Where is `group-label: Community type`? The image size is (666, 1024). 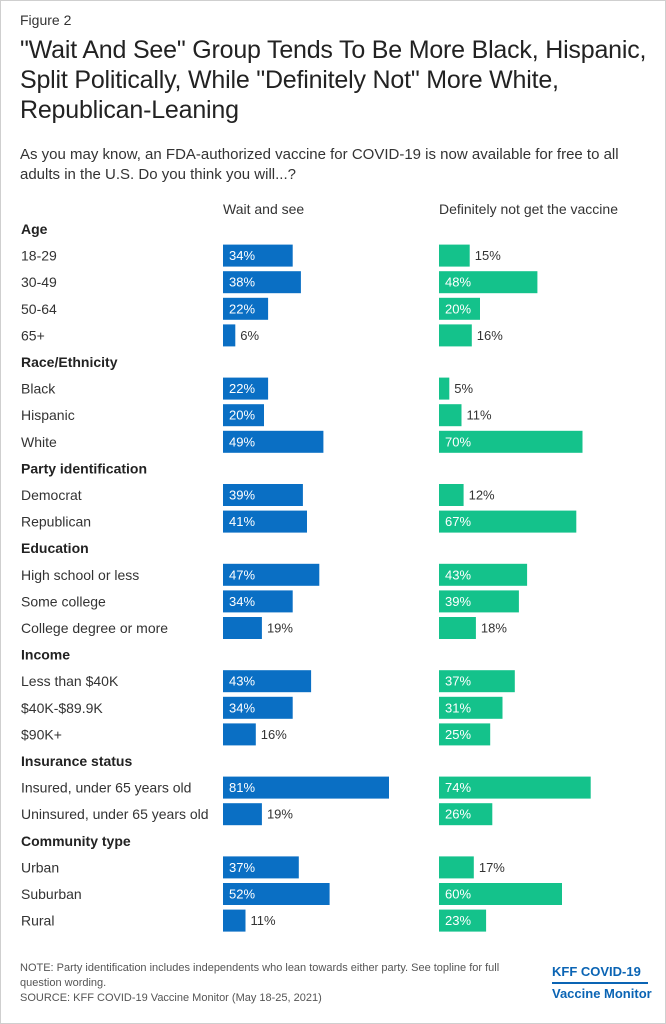 group-label: Community type is located at coordinates (76, 841).